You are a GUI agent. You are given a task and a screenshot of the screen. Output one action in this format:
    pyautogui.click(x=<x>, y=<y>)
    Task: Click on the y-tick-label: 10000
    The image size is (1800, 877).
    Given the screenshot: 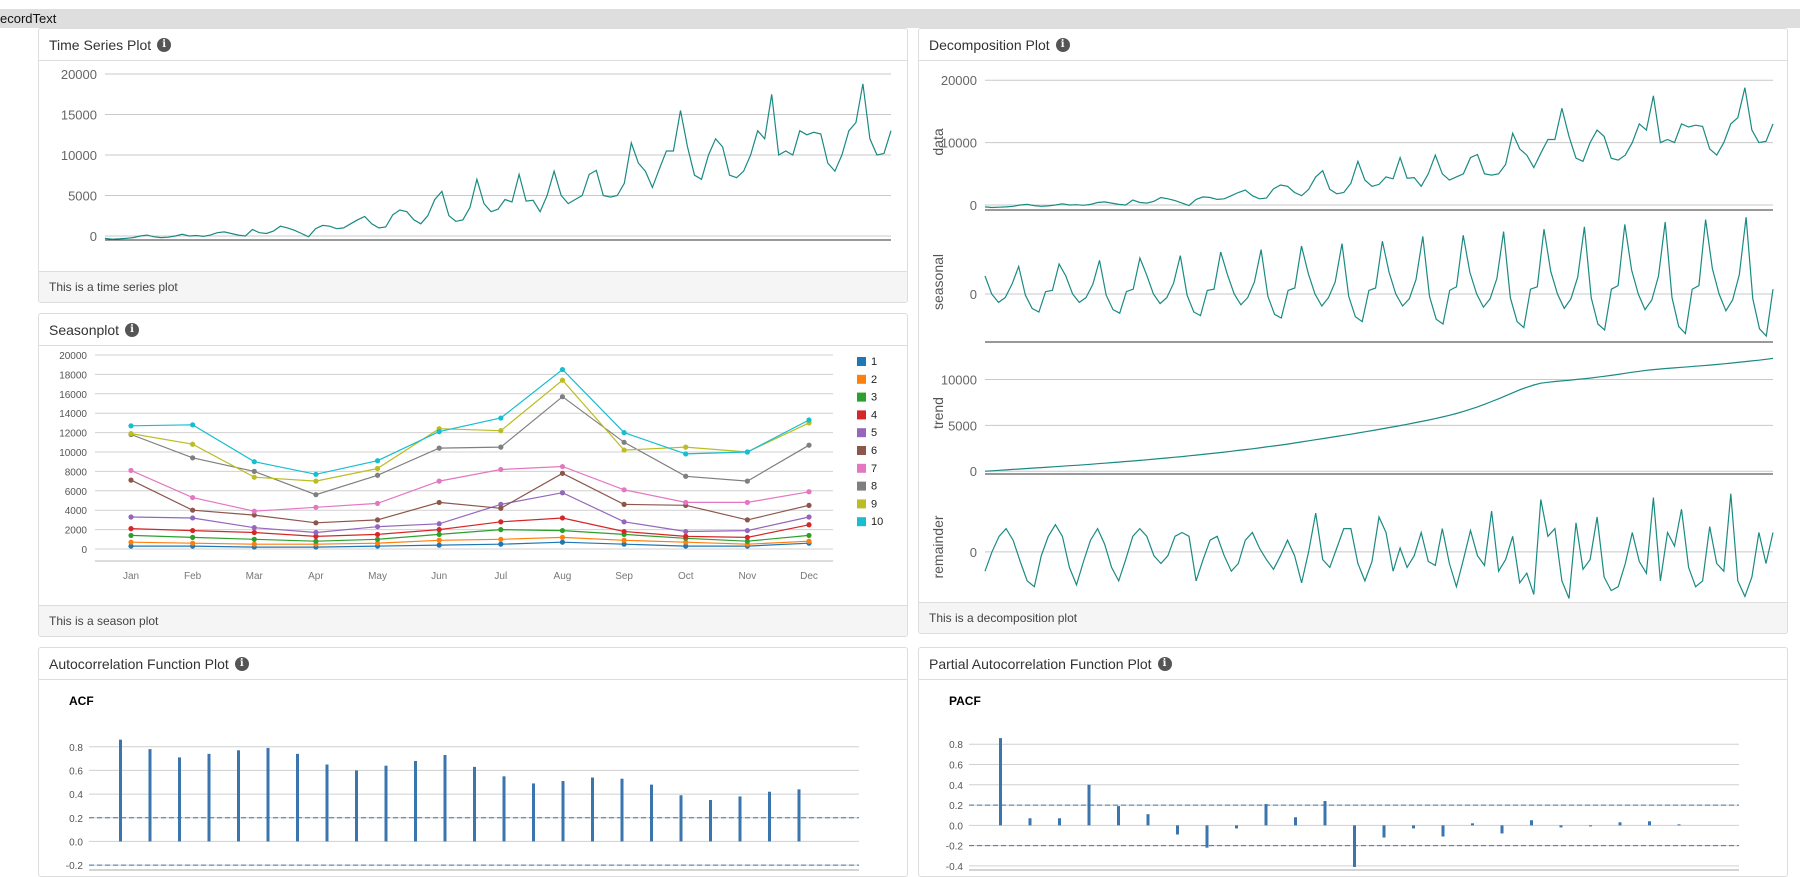 What is the action you would take?
    pyautogui.click(x=79, y=155)
    